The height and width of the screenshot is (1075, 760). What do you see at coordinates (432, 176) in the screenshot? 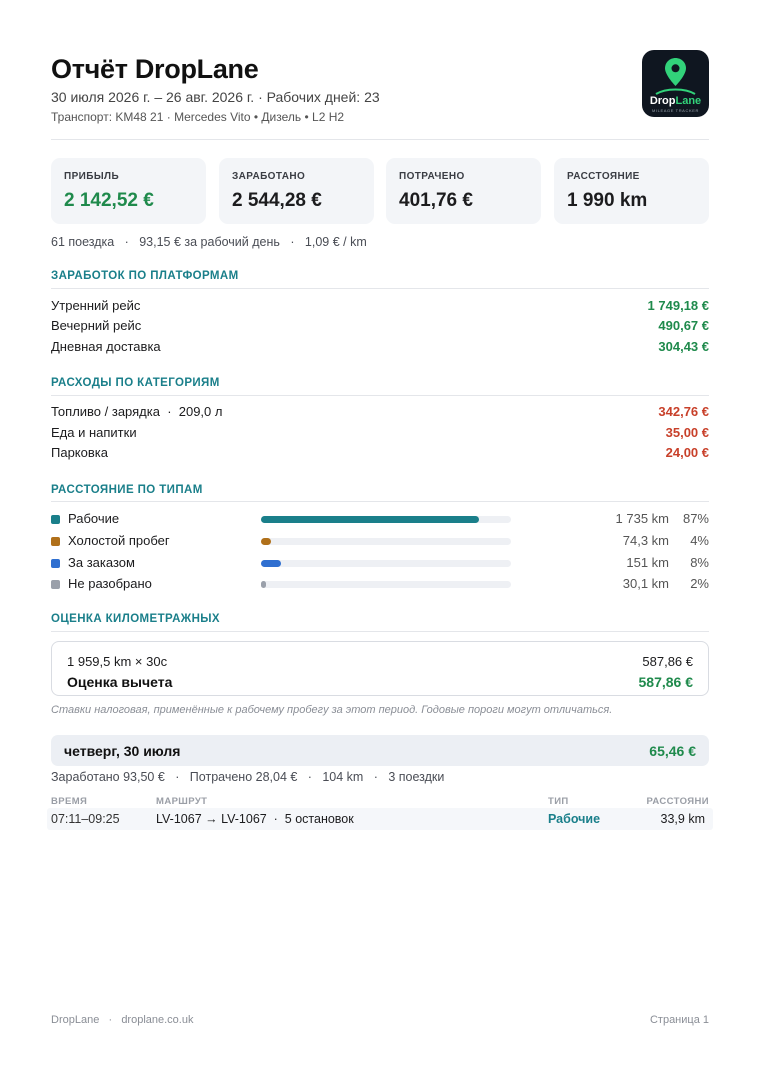
I see `stat-label: ПОТРАЧЕНО` at bounding box center [432, 176].